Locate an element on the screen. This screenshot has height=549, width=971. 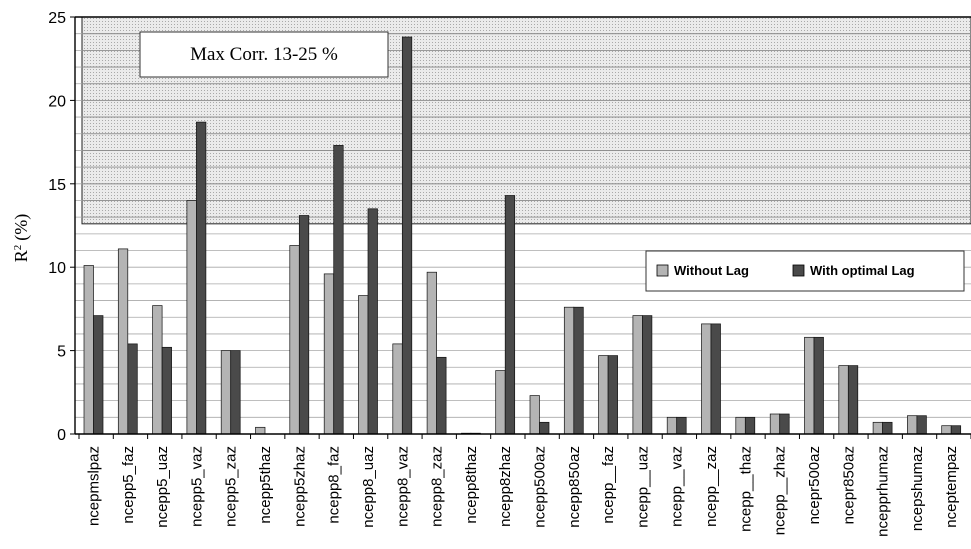
bar-with-optimal-lag-ncepp5_zaz is located at coordinates (235, 392).